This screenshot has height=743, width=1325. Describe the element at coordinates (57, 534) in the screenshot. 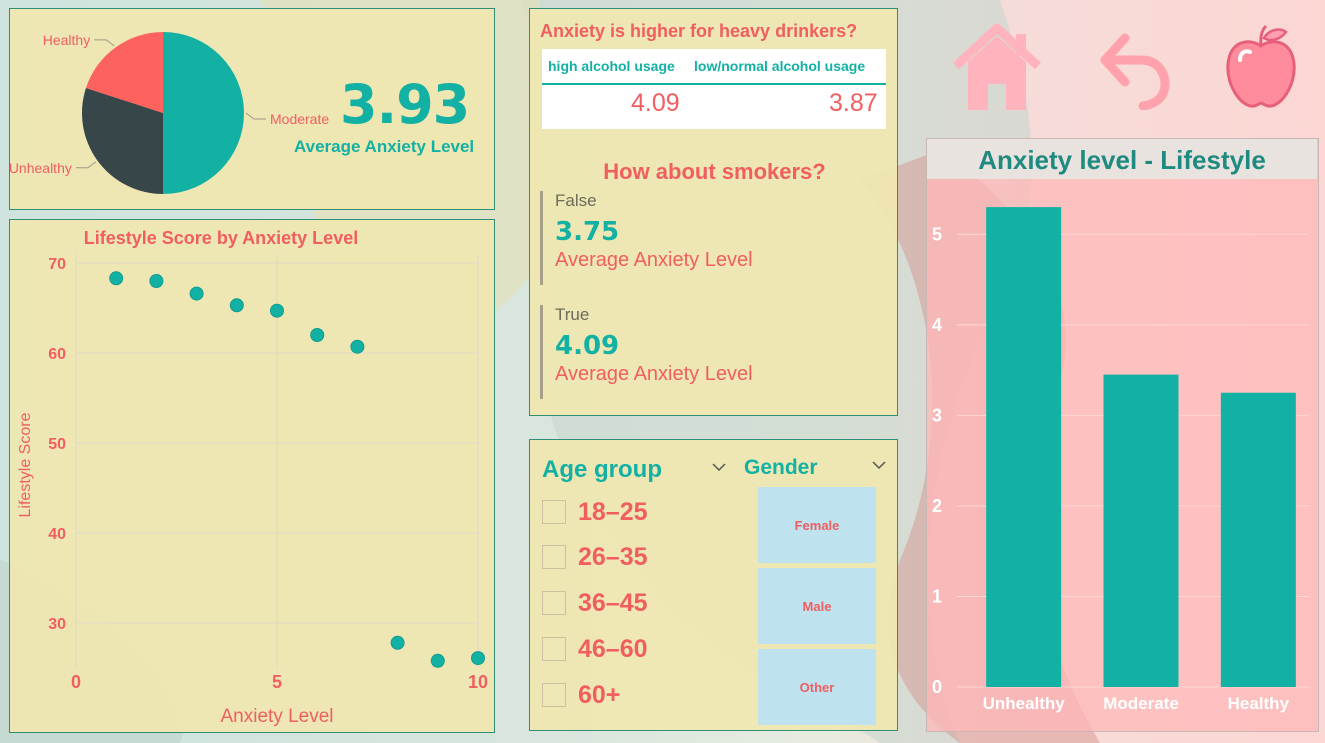

I see `y-tick-label: 40` at that location.